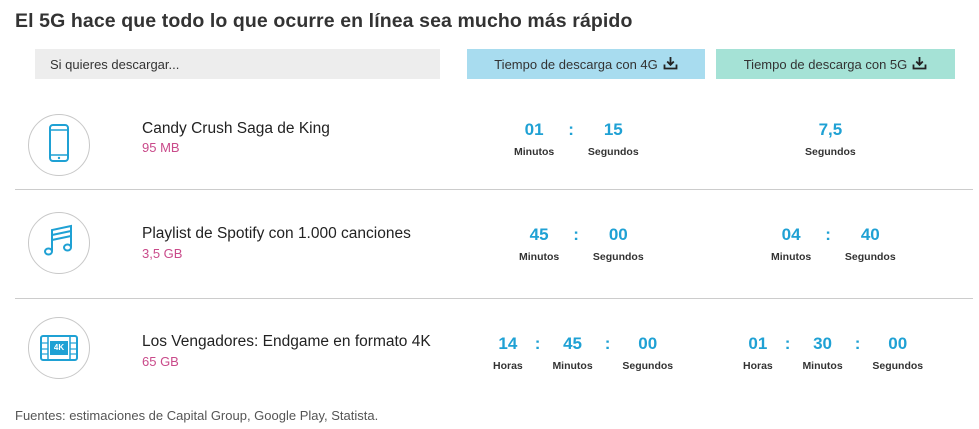  What do you see at coordinates (276, 233) in the screenshot?
I see `row-app-name: Playlist de Spotify con 1.000 canciones` at bounding box center [276, 233].